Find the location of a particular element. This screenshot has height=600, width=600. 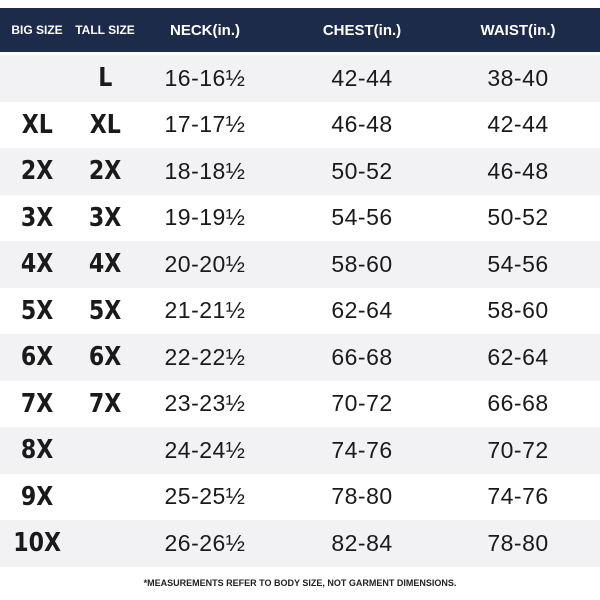

table-row: 2X 2X 18-18½ 50-52 46-48 is located at coordinates (300, 171).